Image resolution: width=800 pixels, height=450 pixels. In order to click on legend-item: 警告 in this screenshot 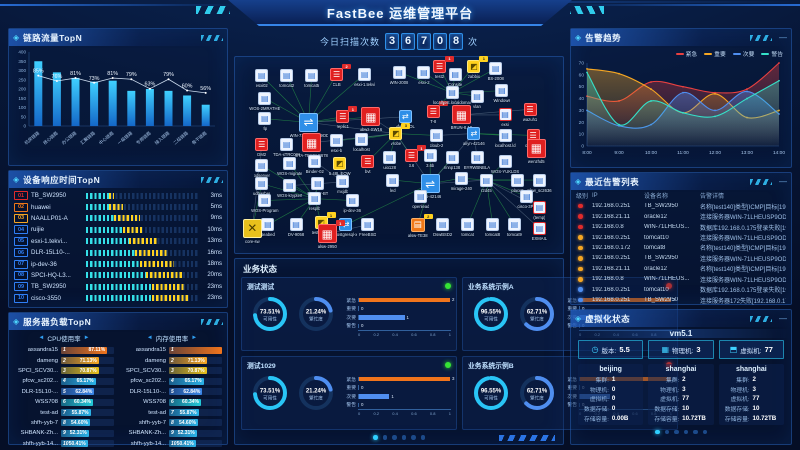, I will do `click(772, 53)`.